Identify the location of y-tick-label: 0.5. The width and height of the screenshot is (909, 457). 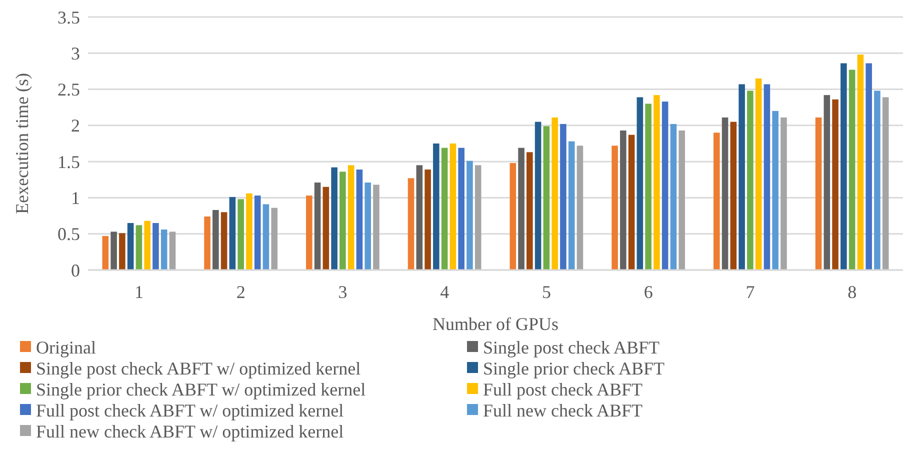
(69, 234).